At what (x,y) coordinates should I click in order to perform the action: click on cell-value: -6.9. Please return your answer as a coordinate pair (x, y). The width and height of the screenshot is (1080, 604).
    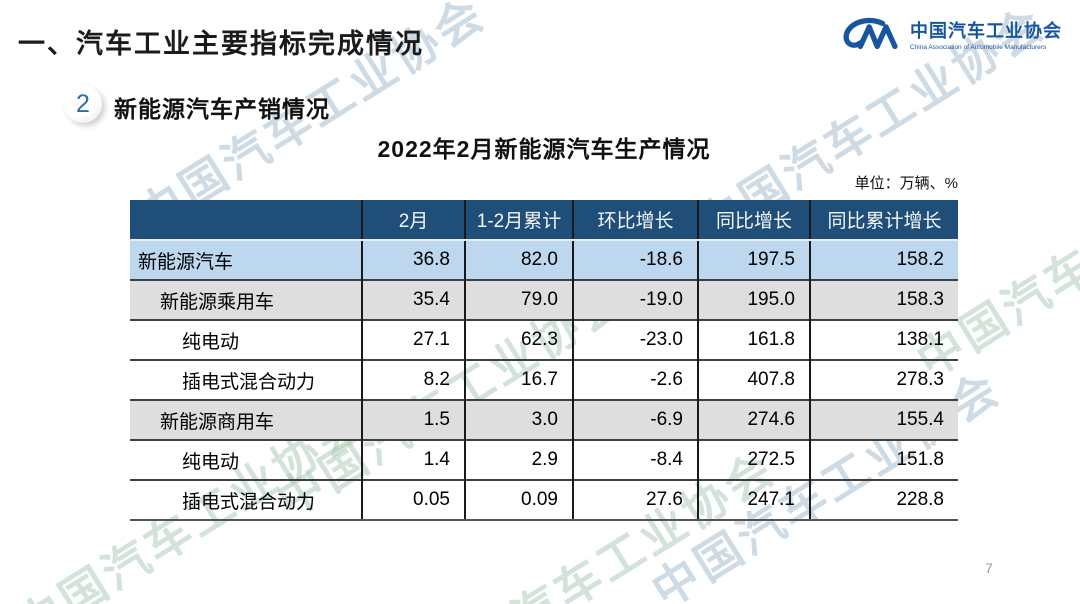
    Looking at the image, I should click on (635, 419).